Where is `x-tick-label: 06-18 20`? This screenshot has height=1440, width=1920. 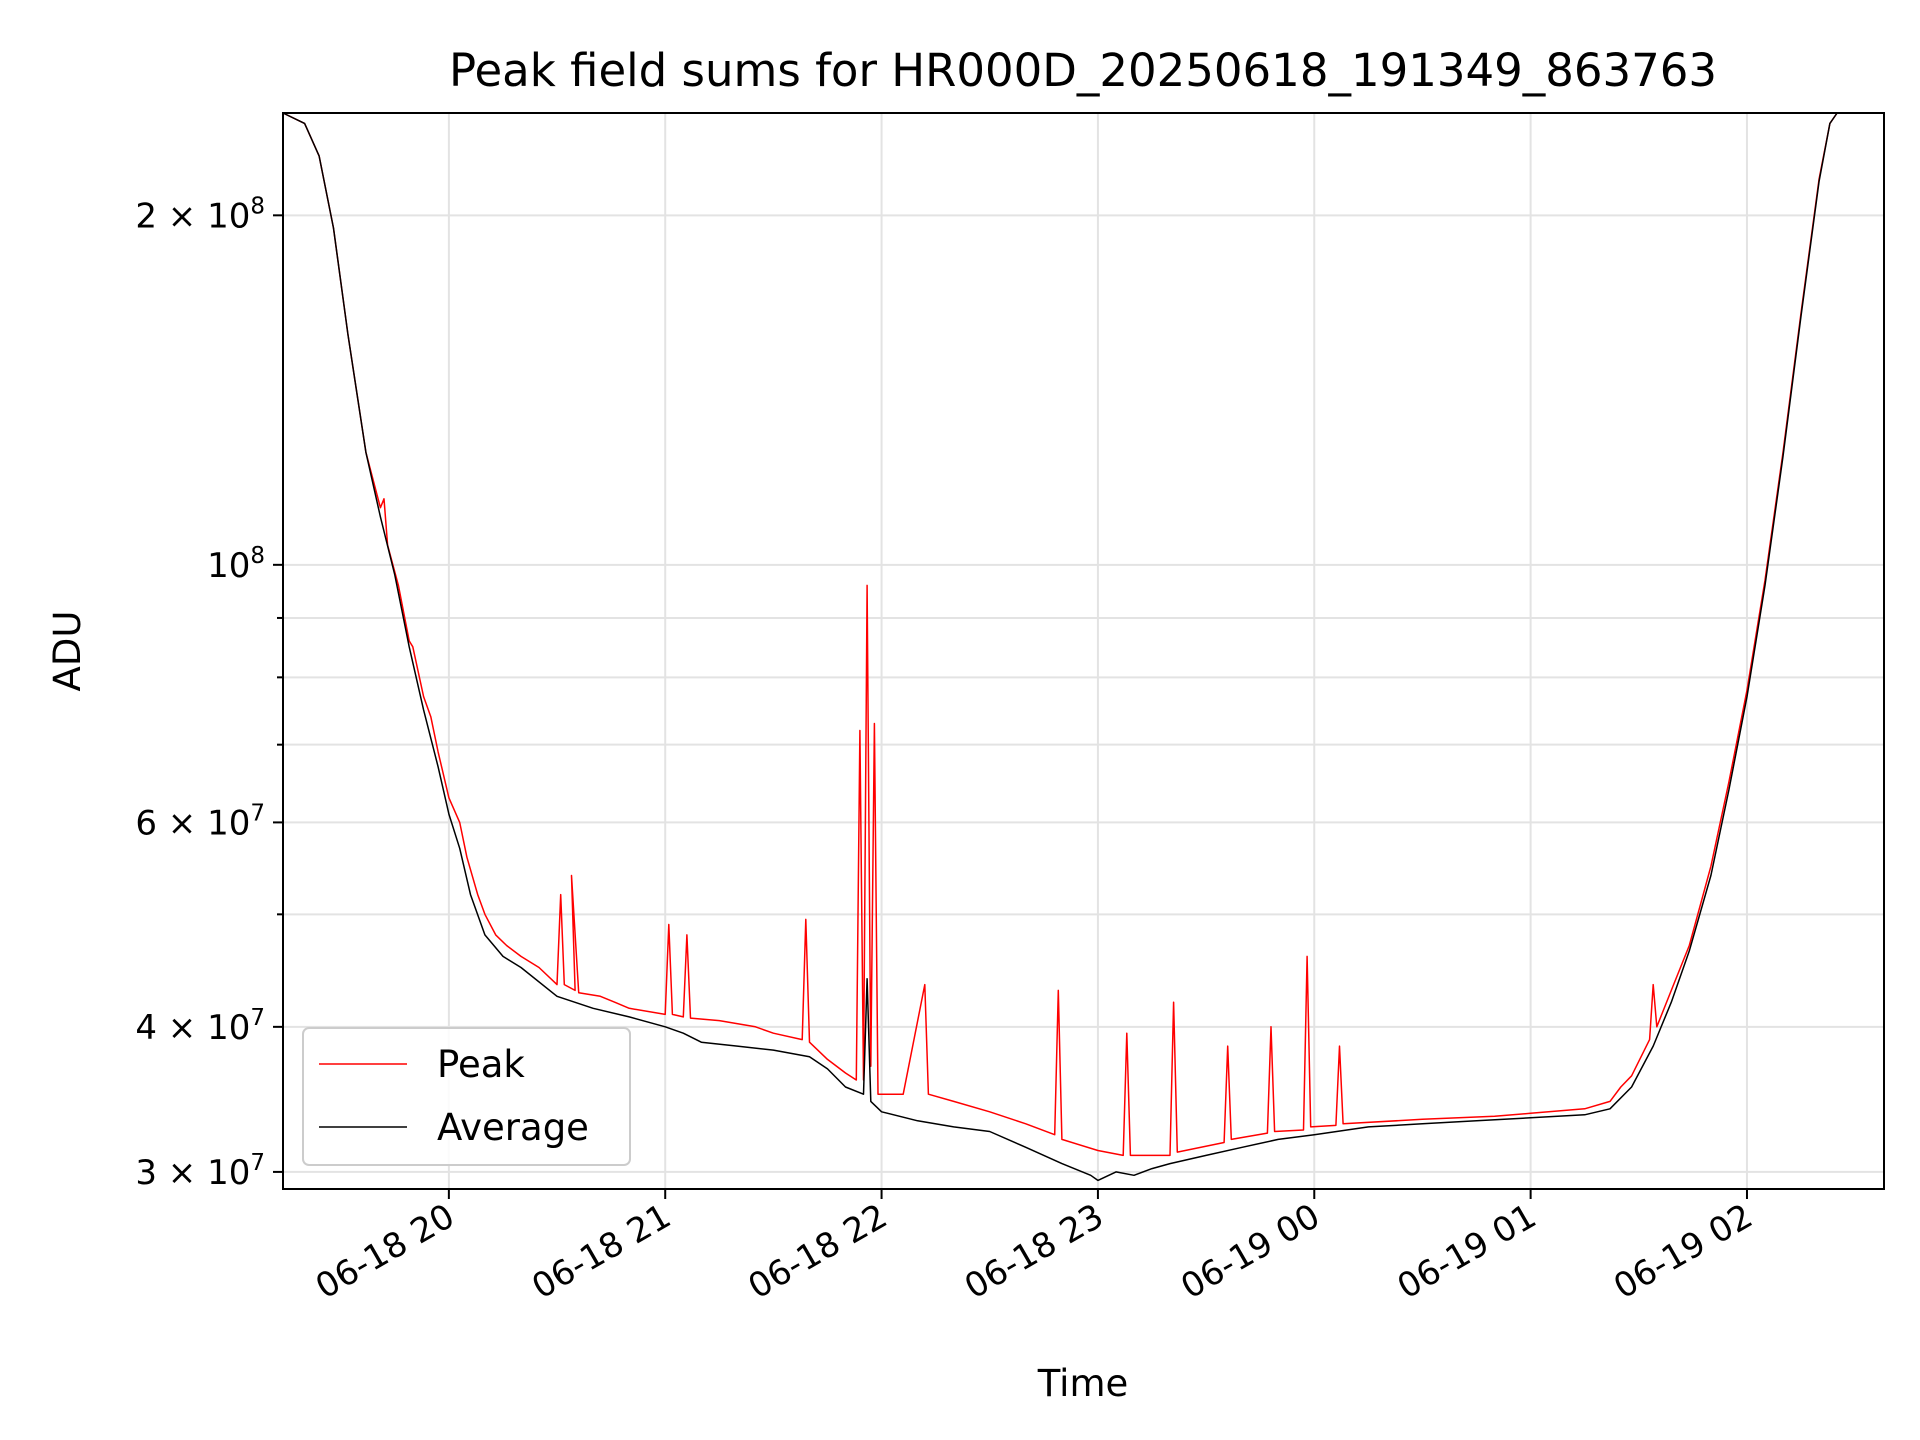 x-tick-label: 06-18 20 is located at coordinates (385, 1251).